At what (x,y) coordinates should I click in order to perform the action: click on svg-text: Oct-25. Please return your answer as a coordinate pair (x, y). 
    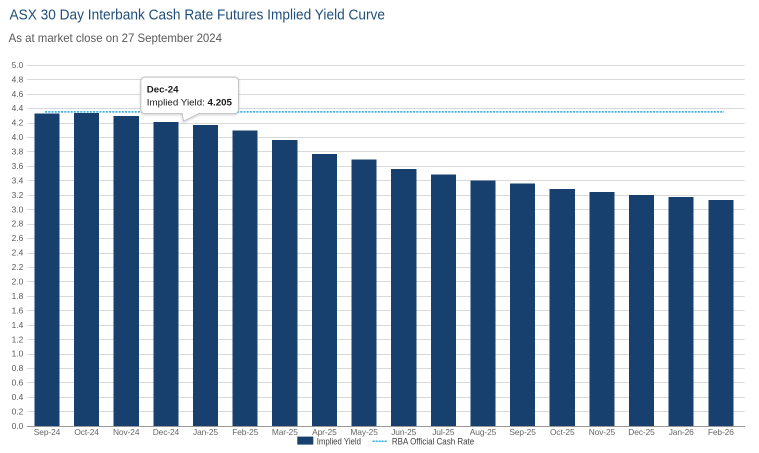
    Looking at the image, I should click on (562, 432).